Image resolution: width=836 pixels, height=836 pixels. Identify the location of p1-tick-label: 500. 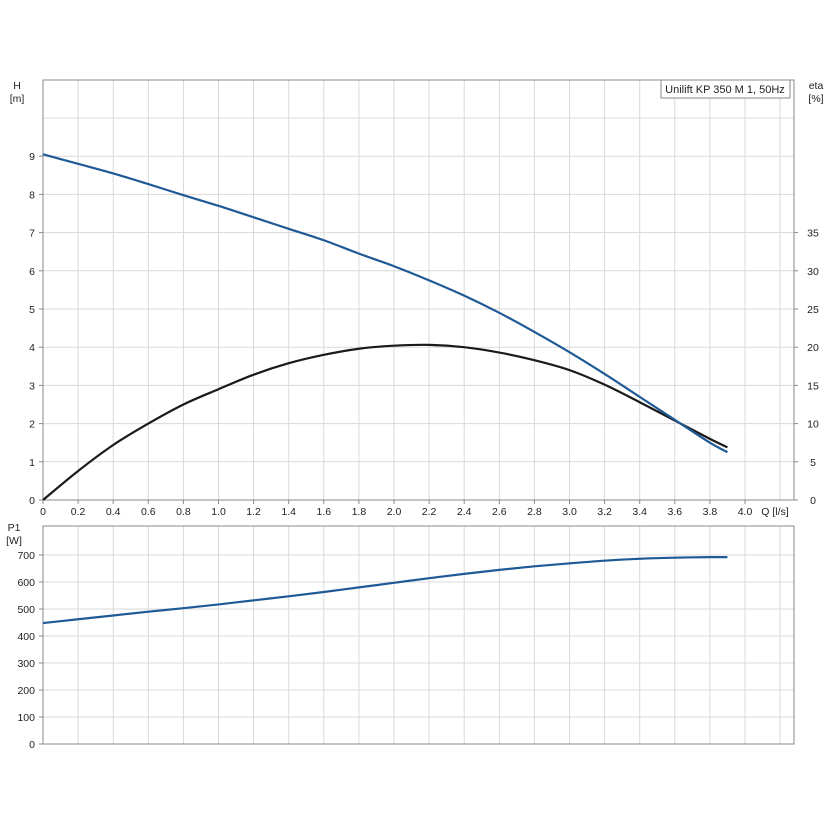
(26, 610).